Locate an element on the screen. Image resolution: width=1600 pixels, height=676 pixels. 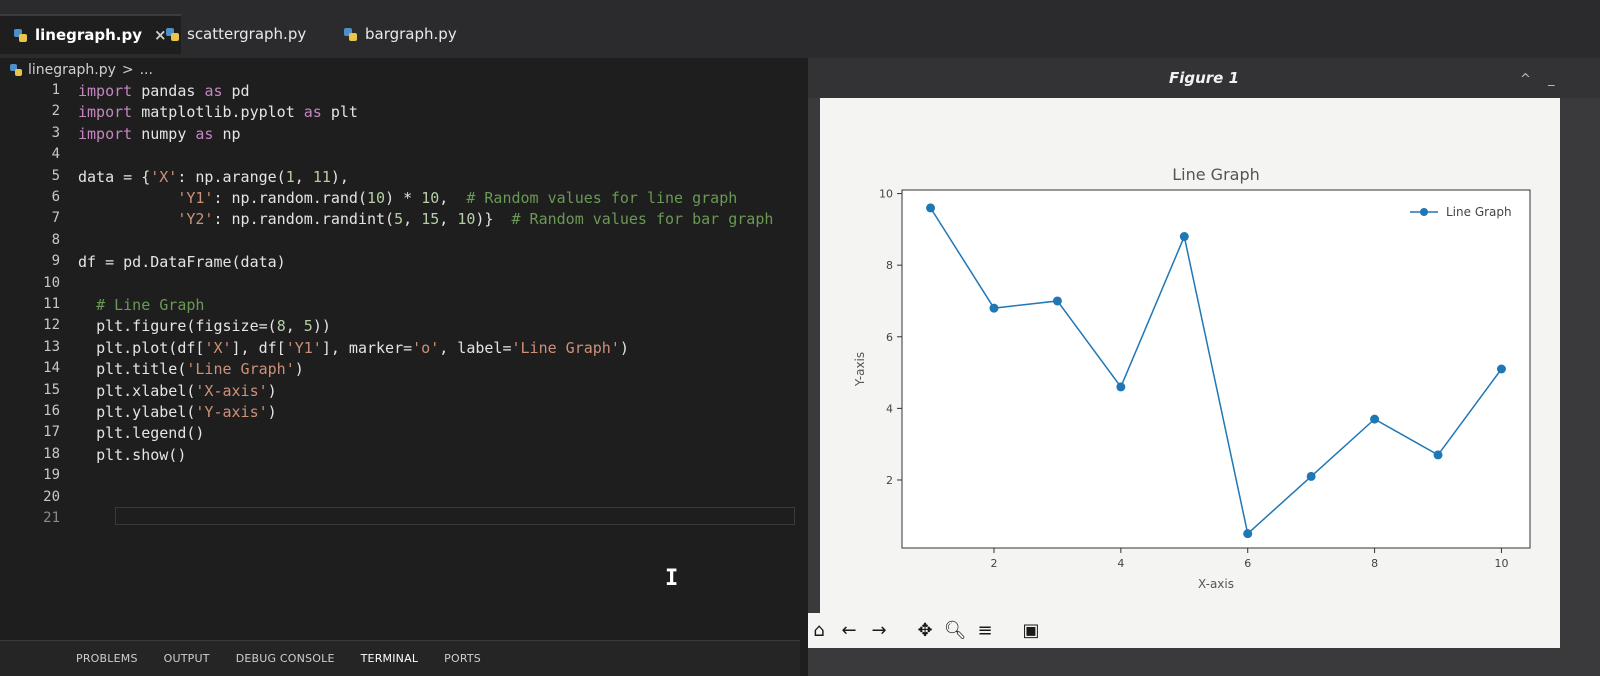
line-number: 19 is located at coordinates (51, 475).